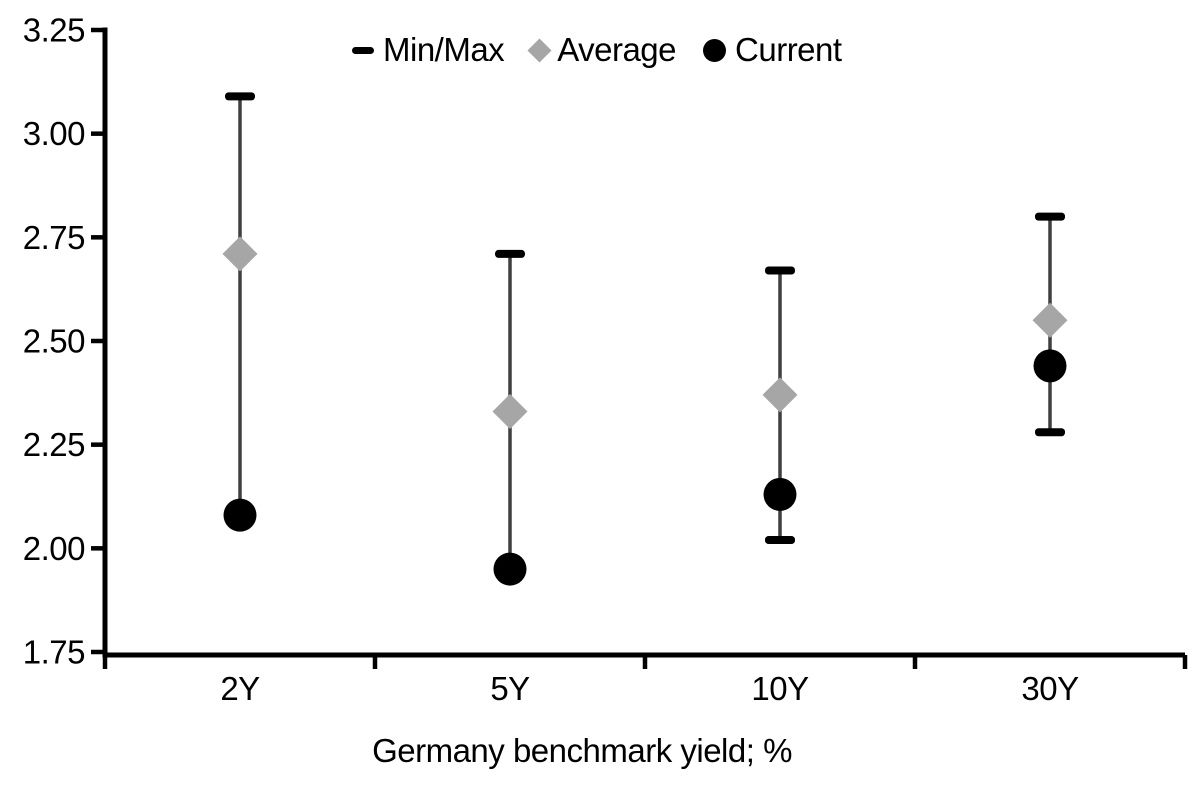 The image size is (1200, 788). I want to click on y-tick-label: 2.00, so click(54, 548).